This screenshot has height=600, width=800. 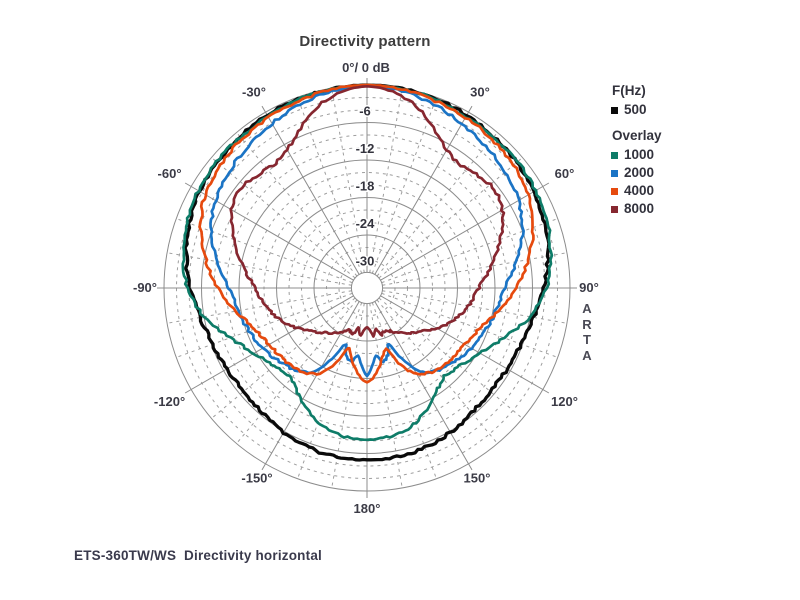 I want to click on svg-text: 60°, so click(x=565, y=173).